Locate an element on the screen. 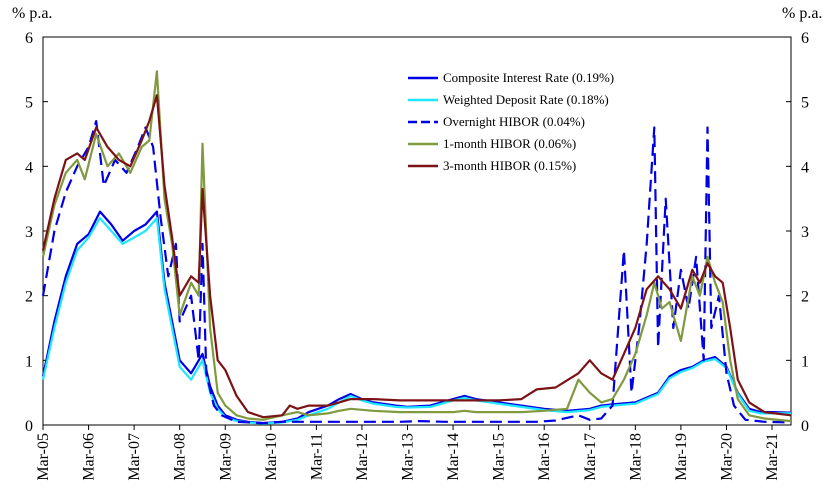 This screenshot has height=495, width=833. x-tick-label: Mar-07 is located at coordinates (134, 457).